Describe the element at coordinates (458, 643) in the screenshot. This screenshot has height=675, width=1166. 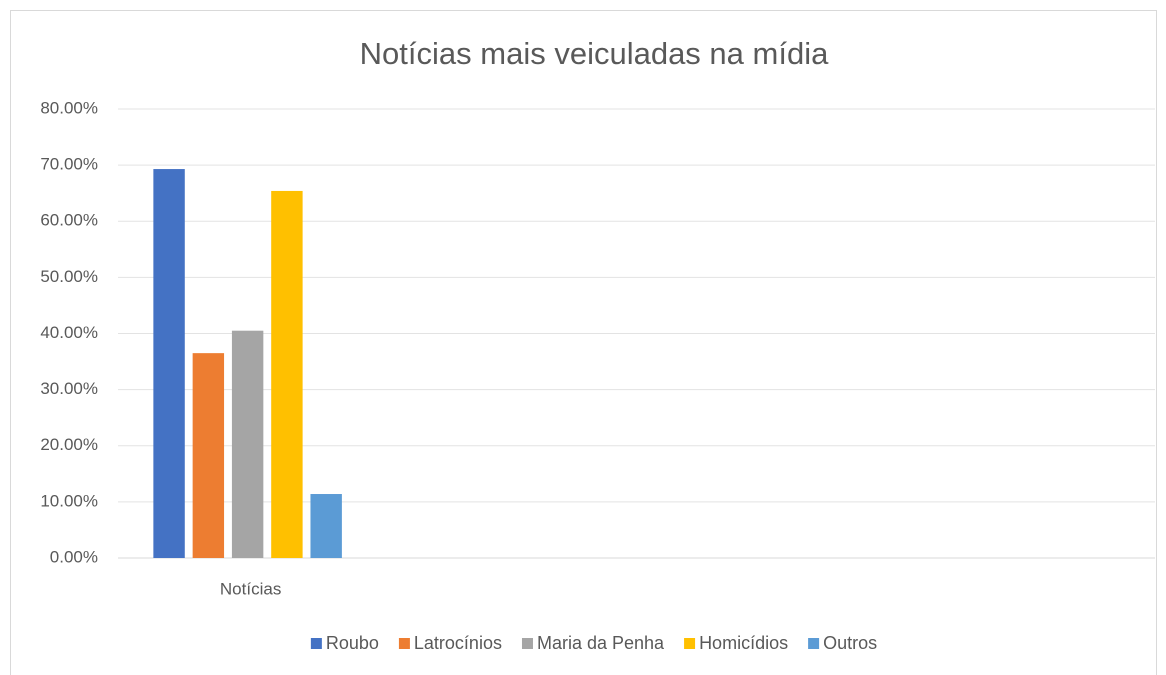
I see `legend-label: Latrocínios` at that location.